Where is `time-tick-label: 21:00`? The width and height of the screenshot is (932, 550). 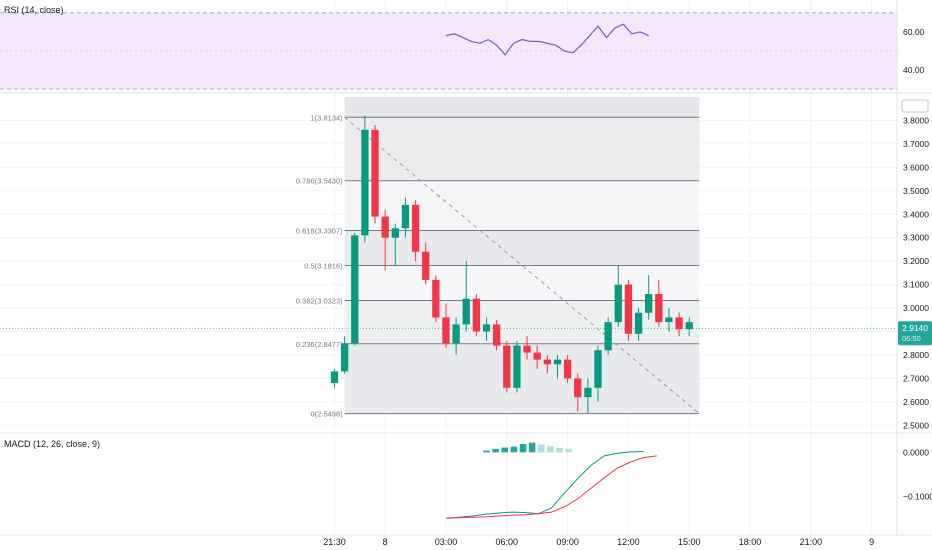
time-tick-label: 21:00 is located at coordinates (811, 542).